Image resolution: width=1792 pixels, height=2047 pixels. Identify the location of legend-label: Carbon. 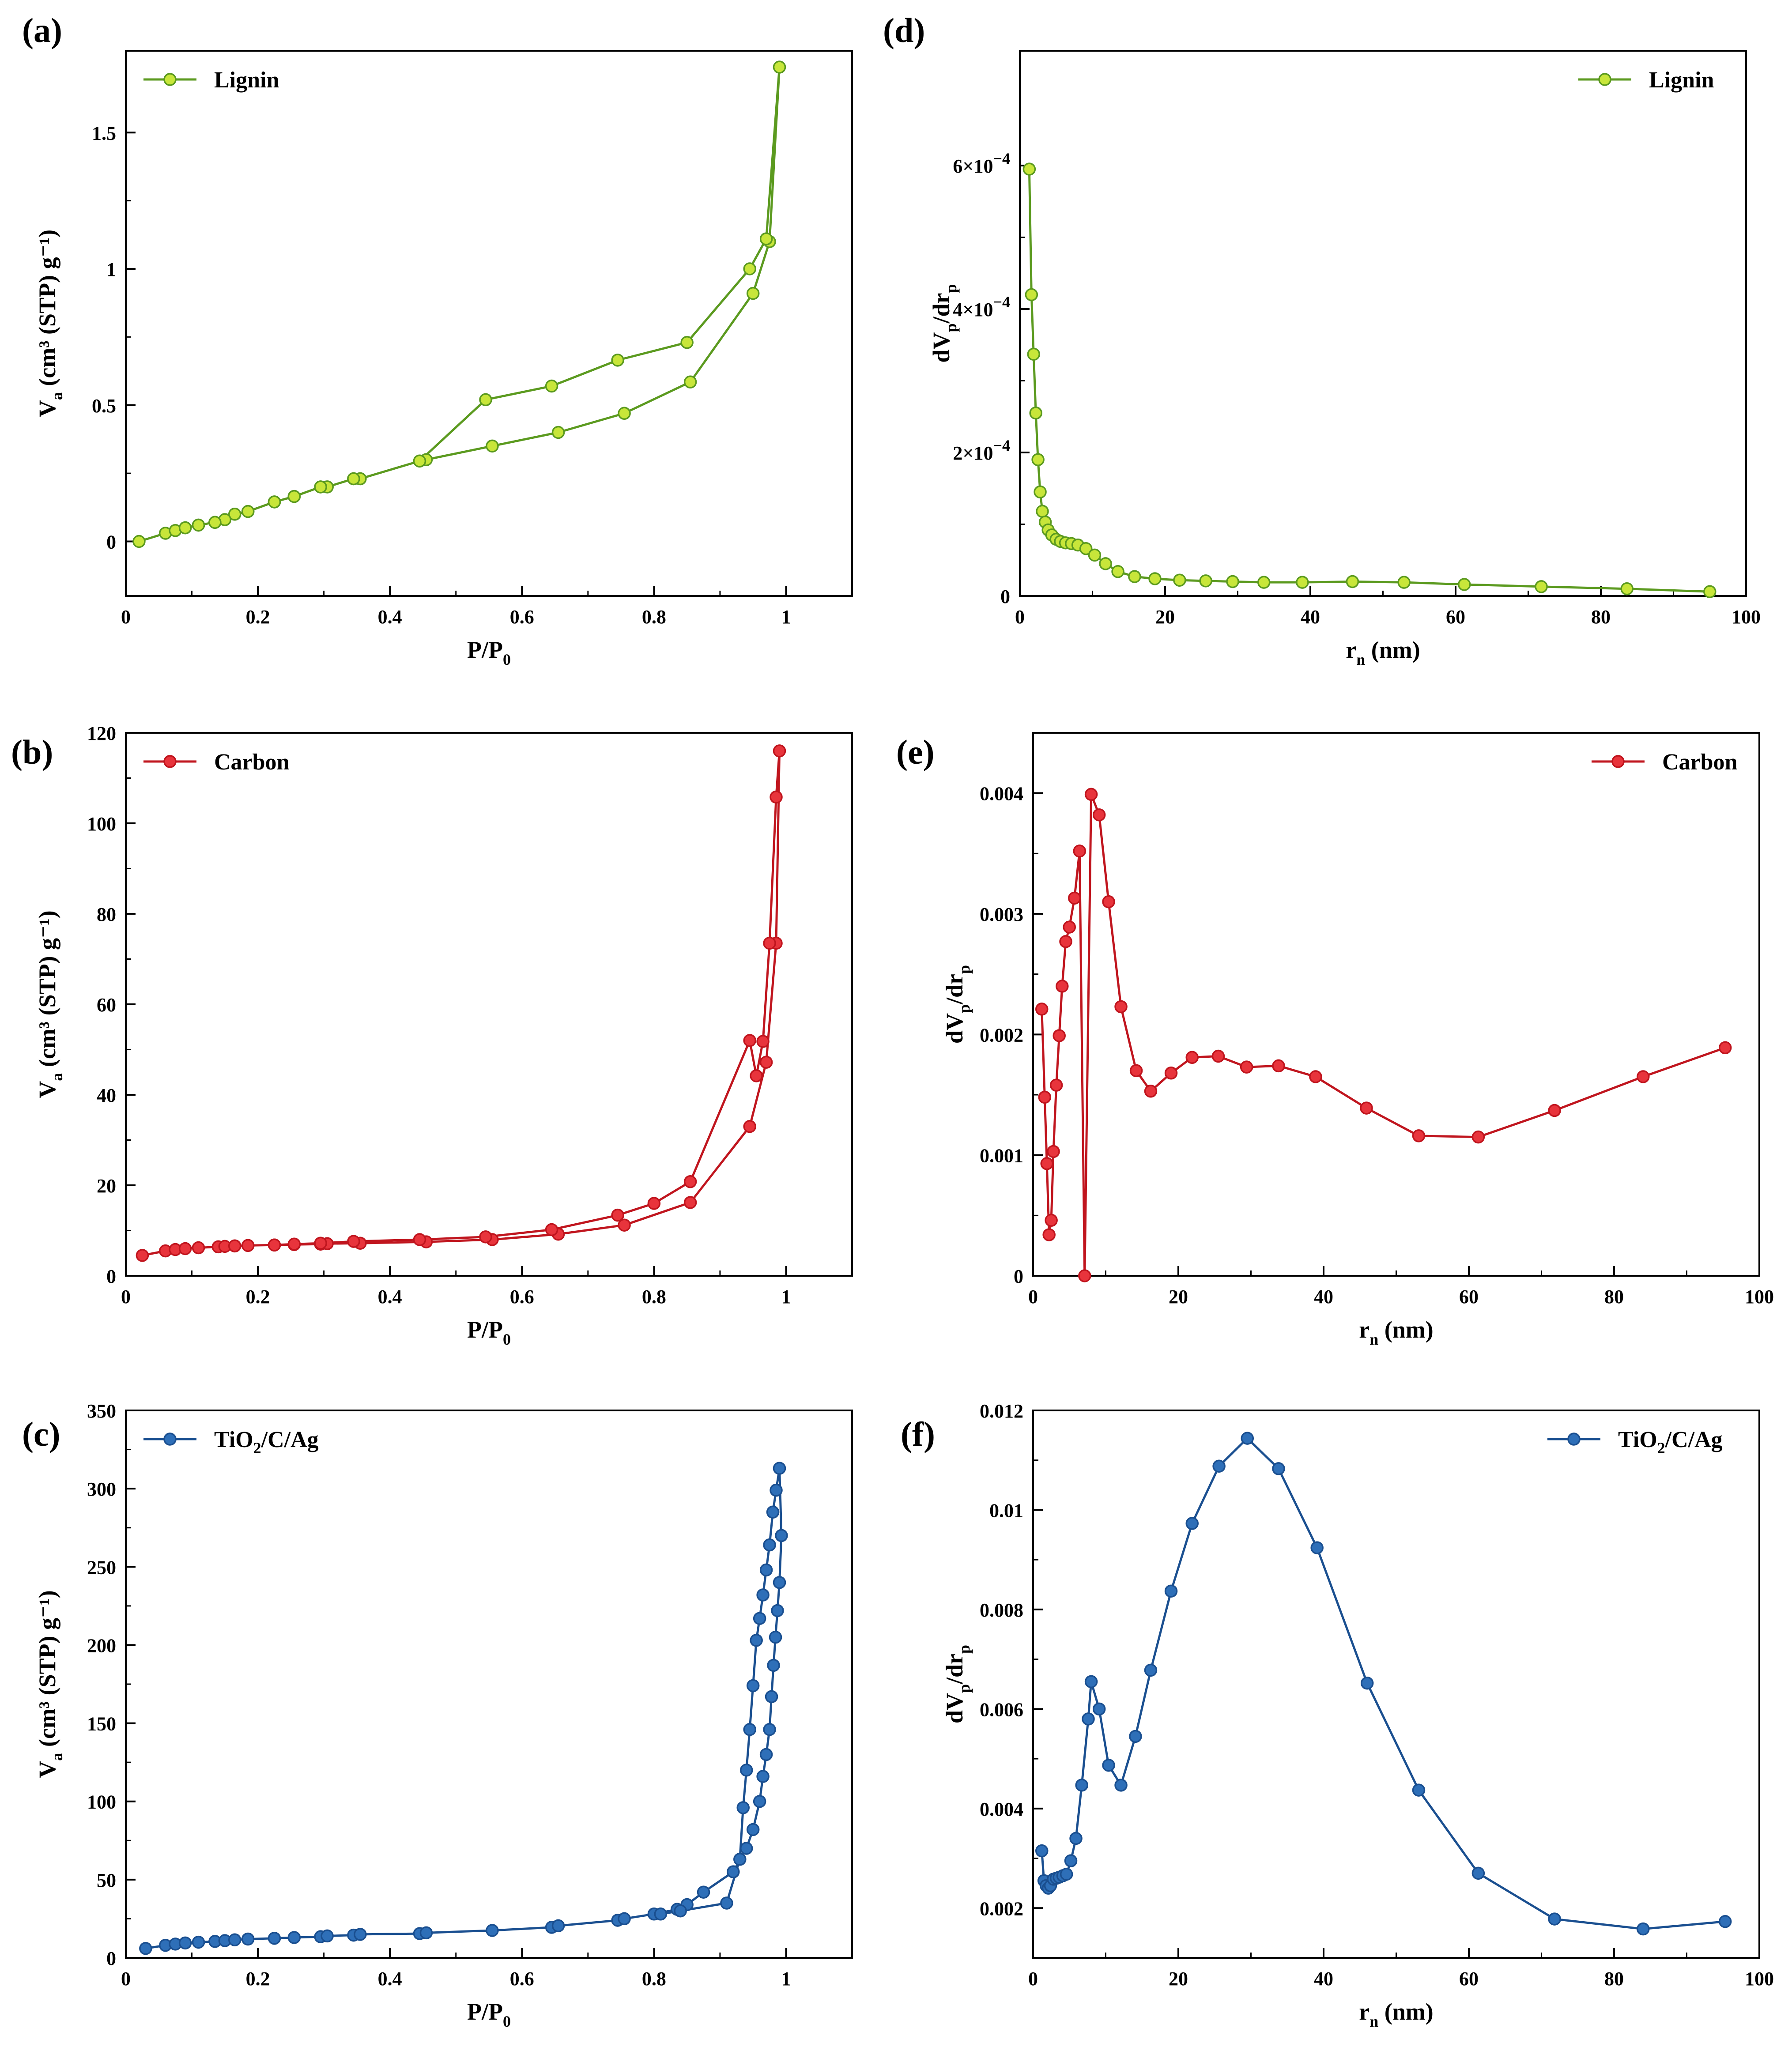
(1700, 762).